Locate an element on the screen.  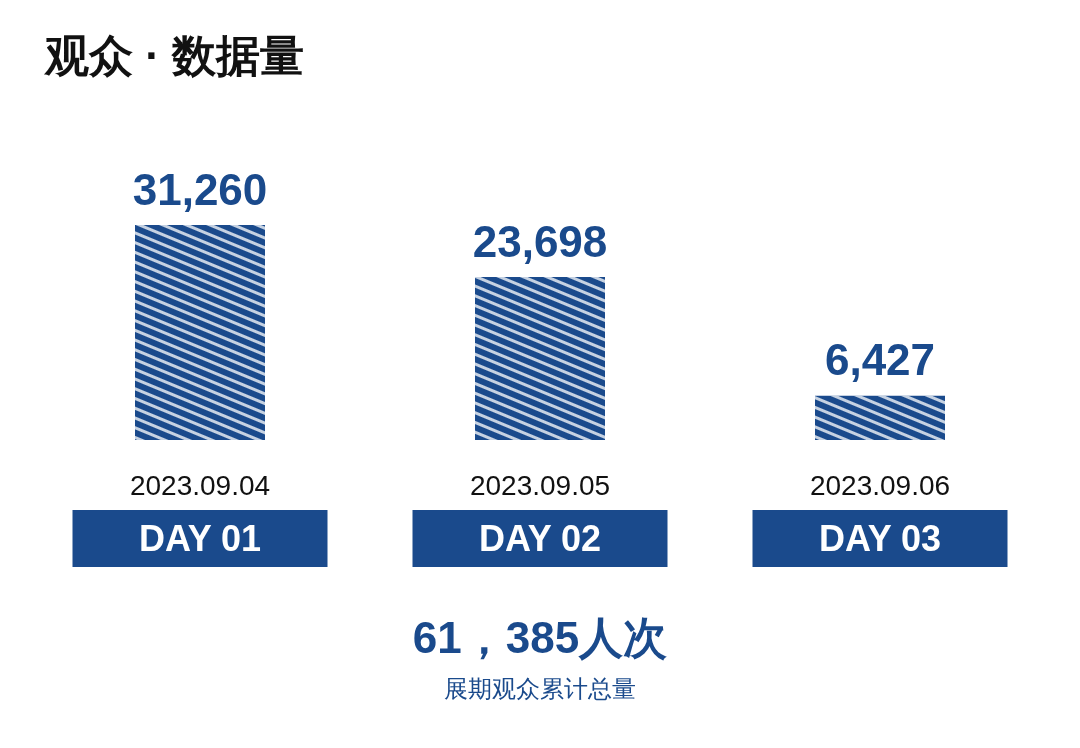
text: DAY 03 is located at coordinates (880, 538).